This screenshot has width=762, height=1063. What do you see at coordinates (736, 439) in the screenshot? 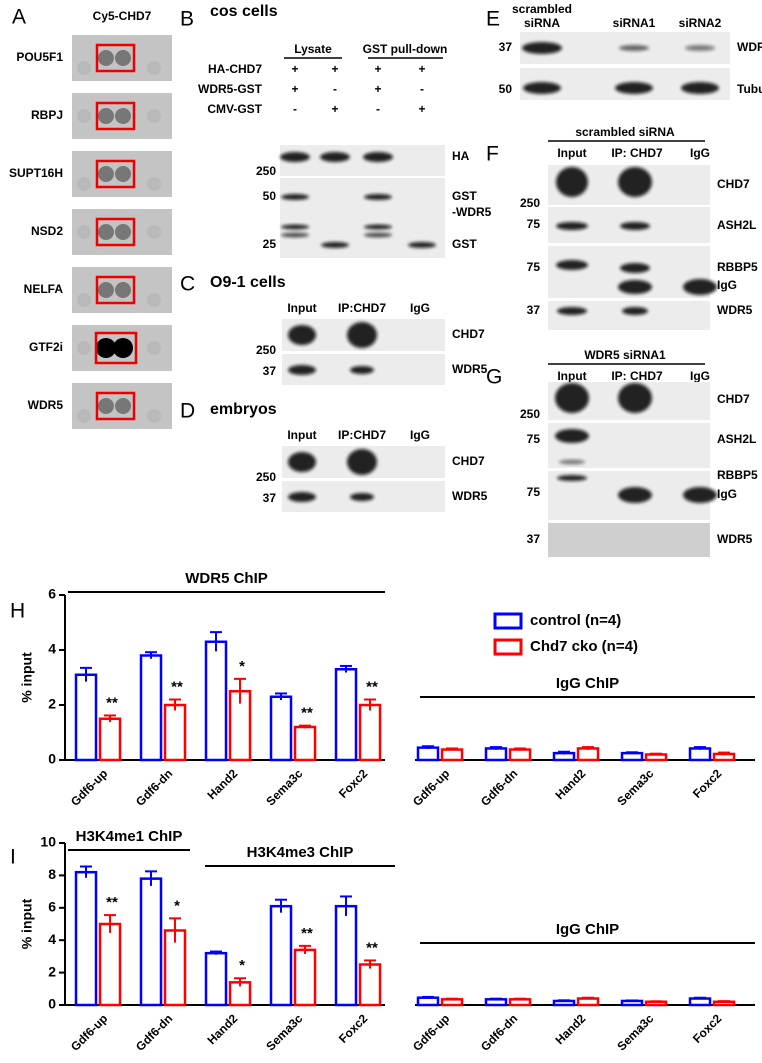
I see `band-label: ASH2L` at bounding box center [736, 439].